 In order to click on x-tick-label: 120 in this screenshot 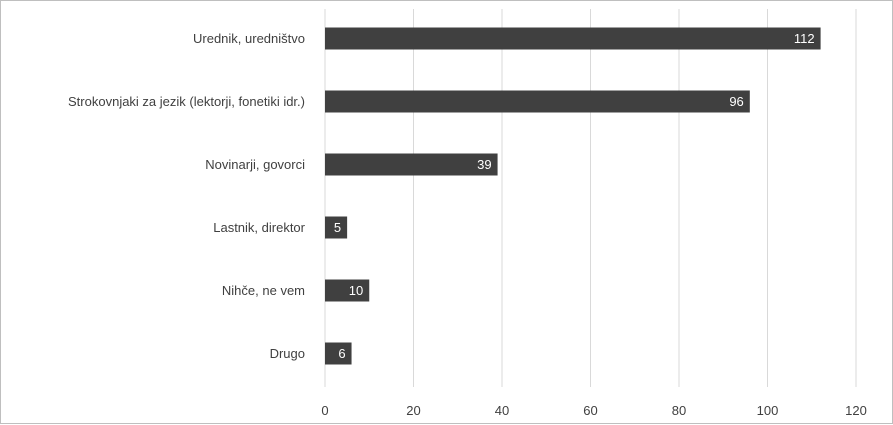, I will do `click(856, 410)`.